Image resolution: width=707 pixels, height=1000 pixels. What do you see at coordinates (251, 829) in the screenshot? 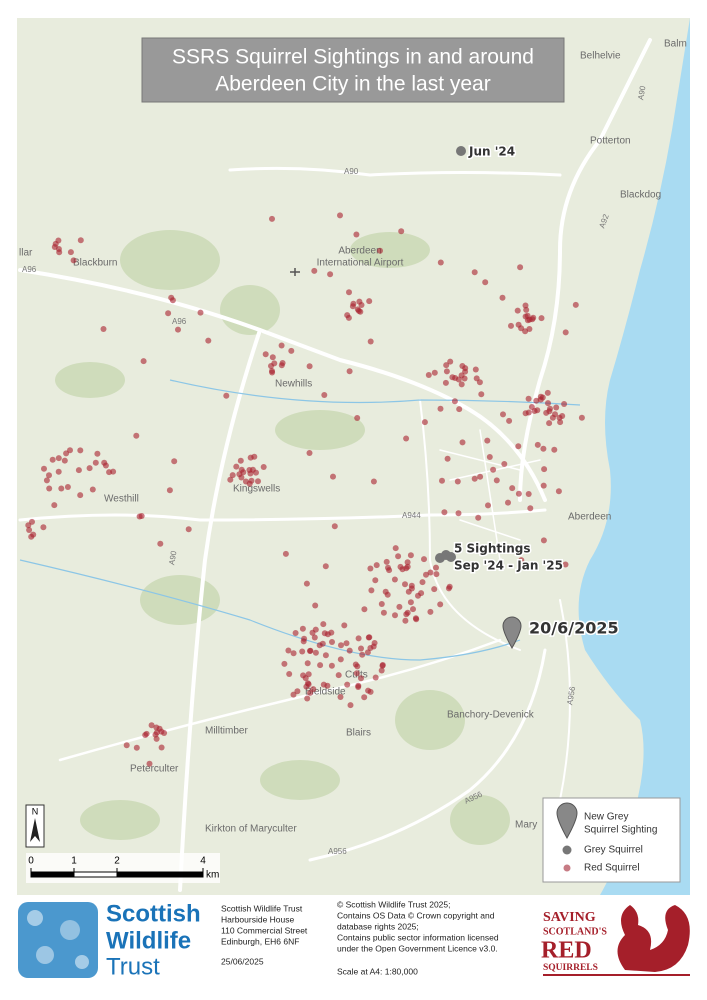
I see `place: Kirkton of Maryculter` at bounding box center [251, 829].